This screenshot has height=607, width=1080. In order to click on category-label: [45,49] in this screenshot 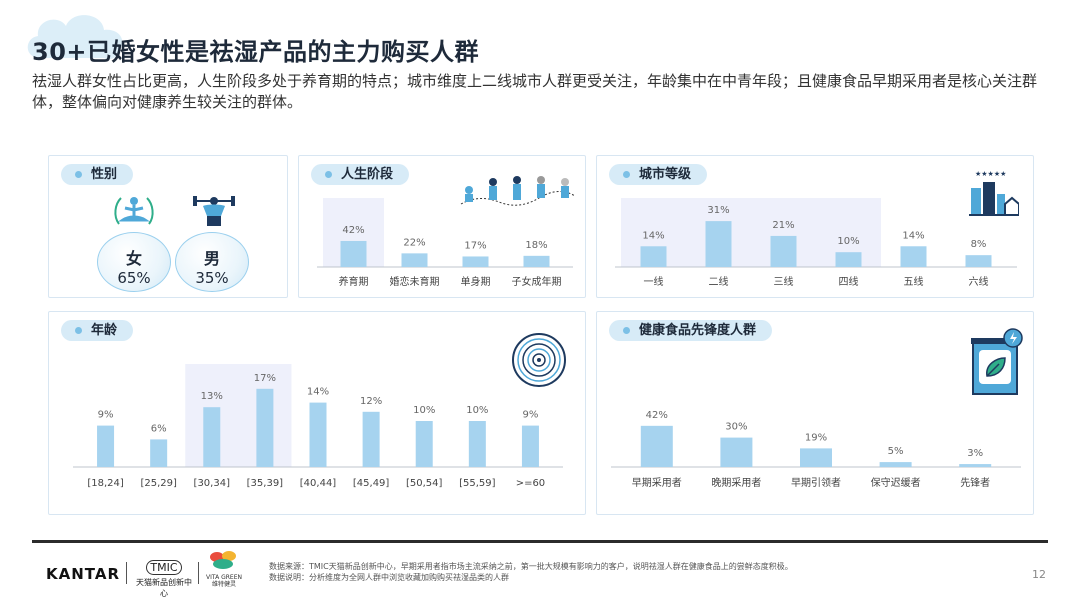, I will do `click(371, 483)`.